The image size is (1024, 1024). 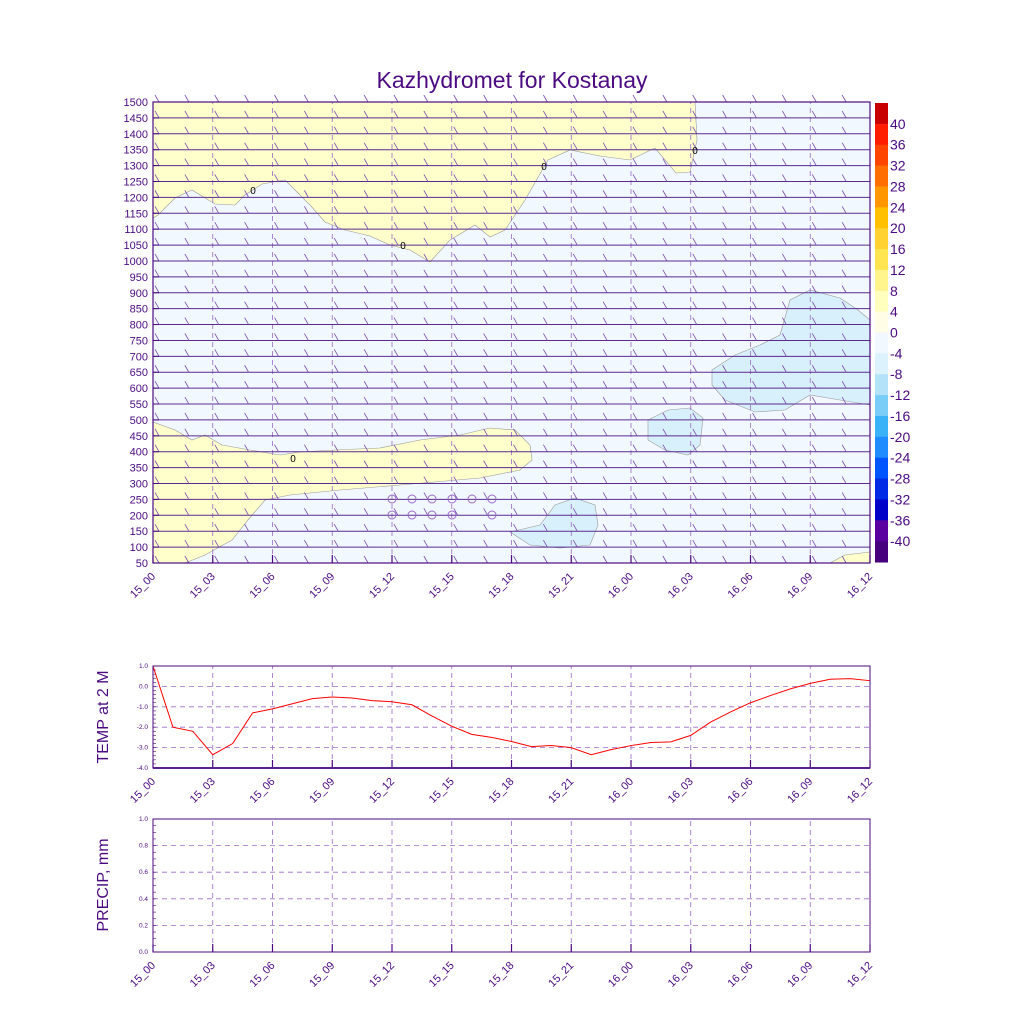 What do you see at coordinates (263, 791) in the screenshot?
I see `x-tick-label: 15_06` at bounding box center [263, 791].